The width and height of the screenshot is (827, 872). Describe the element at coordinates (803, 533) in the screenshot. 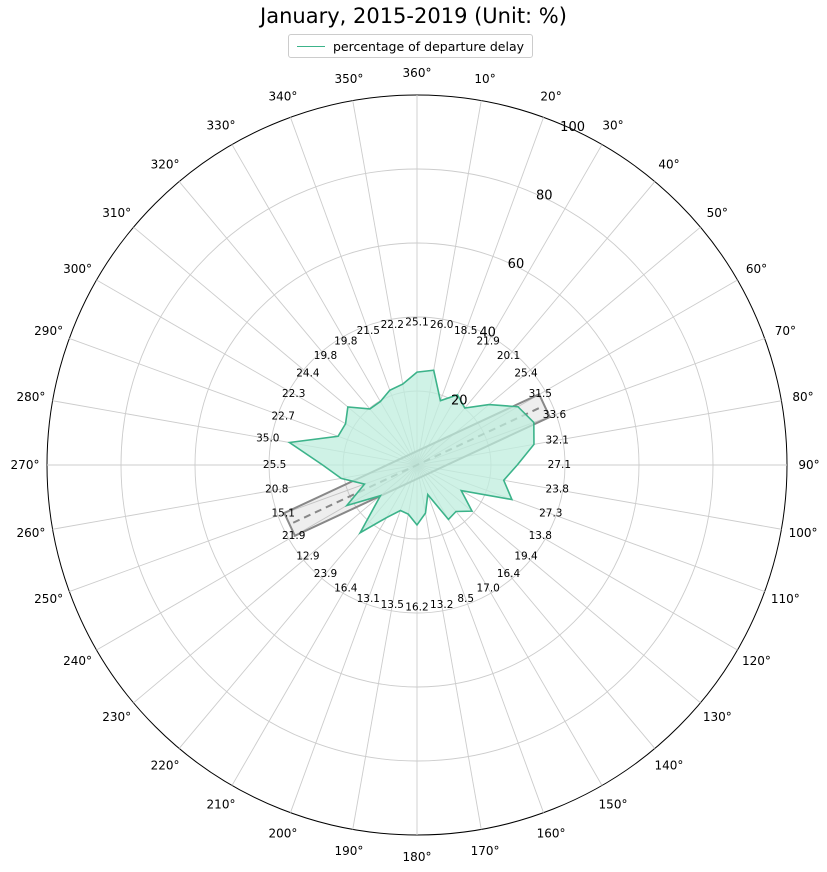

I see `angular-tick-label: 100°` at that location.